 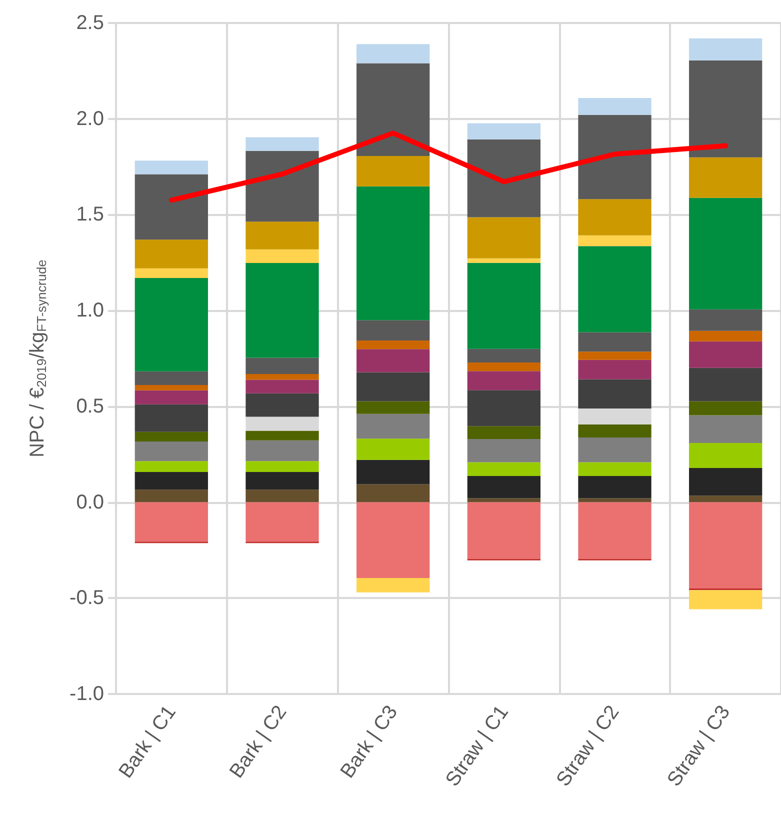 What do you see at coordinates (90, 23) in the screenshot?
I see `y-tick-label: 2.5` at bounding box center [90, 23].